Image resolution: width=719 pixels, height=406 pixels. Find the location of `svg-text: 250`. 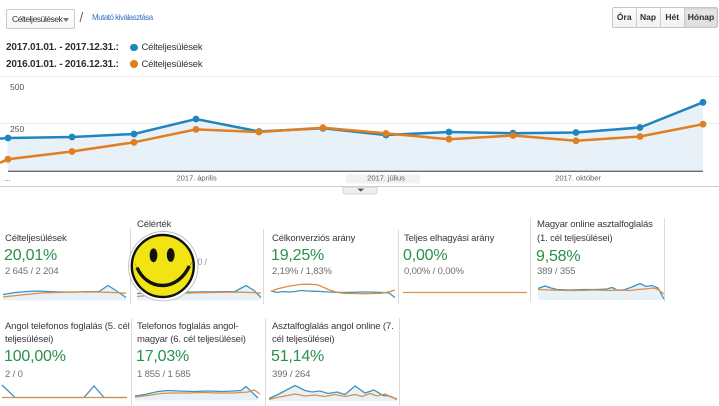

svg-text: 250 is located at coordinates (17, 129).